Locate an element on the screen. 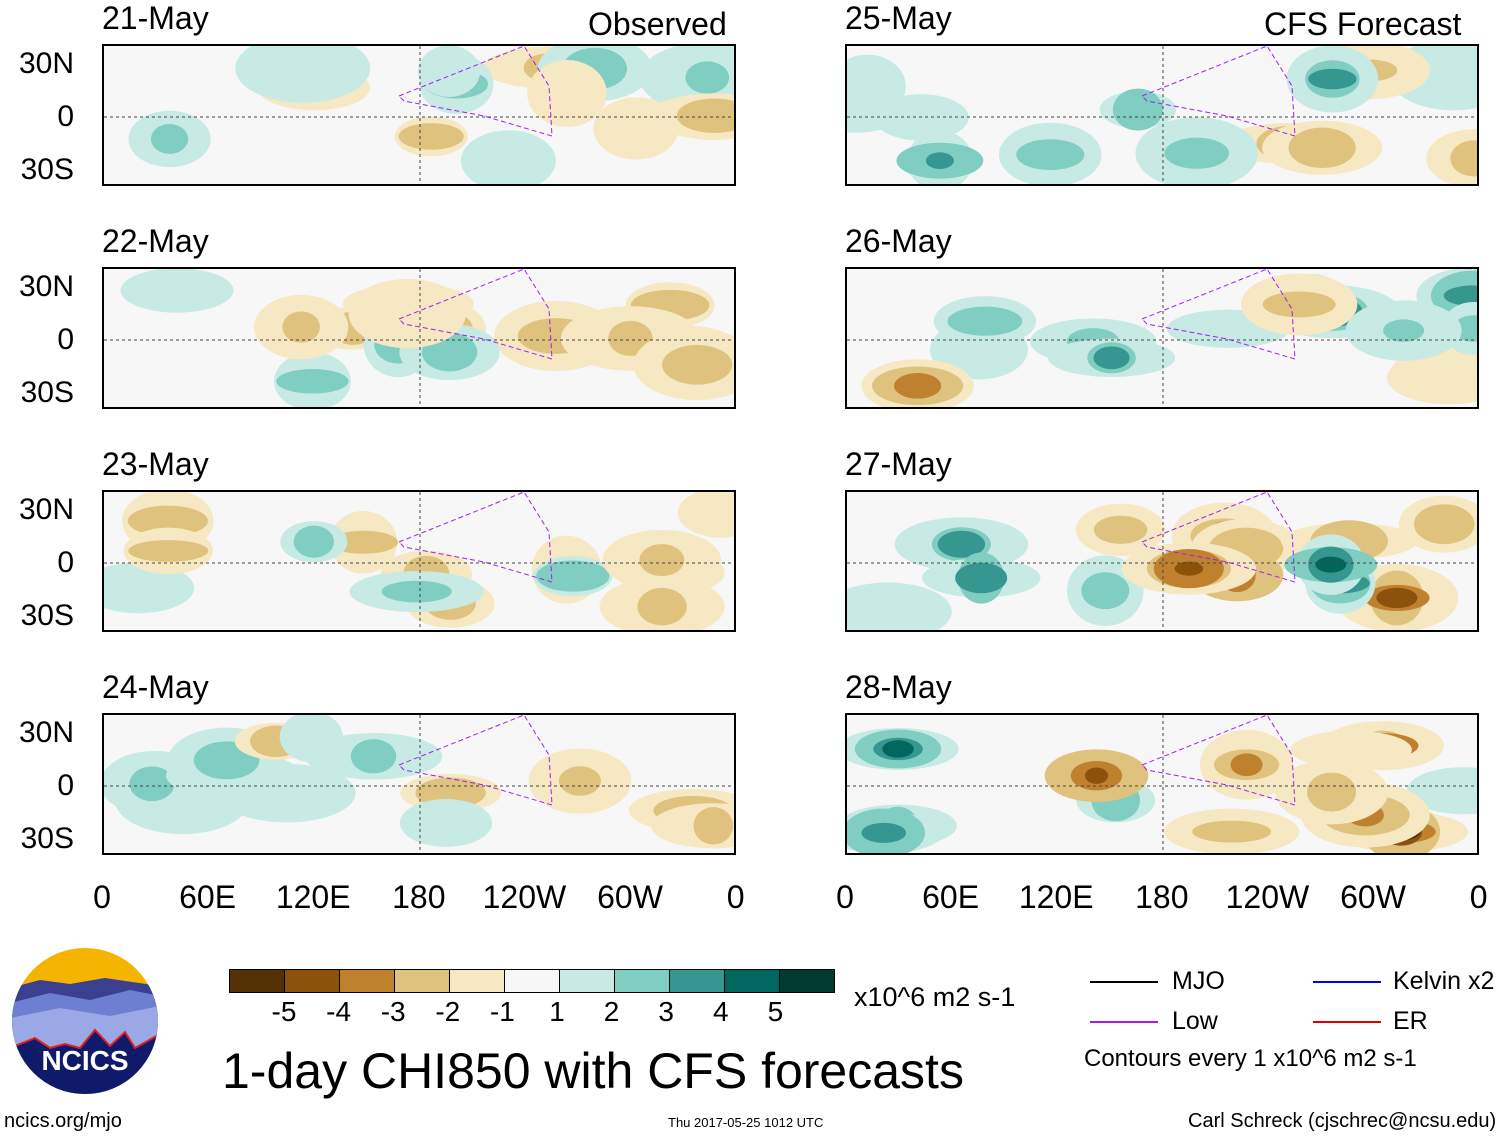  legend-line-kelvin is located at coordinates (1347, 982).